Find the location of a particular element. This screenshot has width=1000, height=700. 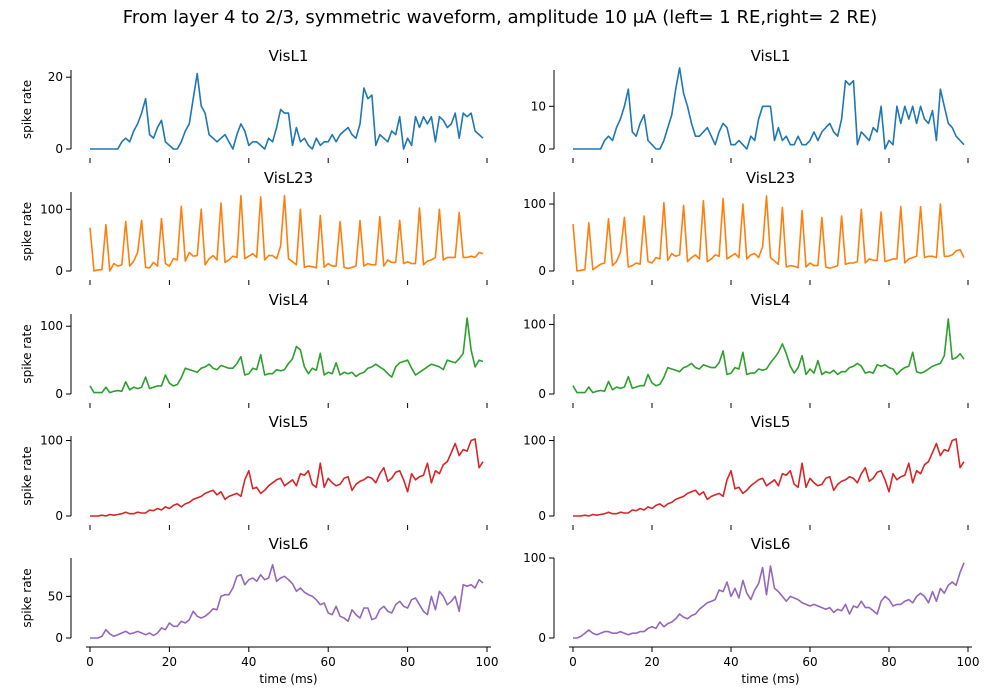

panel-left-visl4: VisL4 spike rate 0 100 is located at coordinates (254, 349).